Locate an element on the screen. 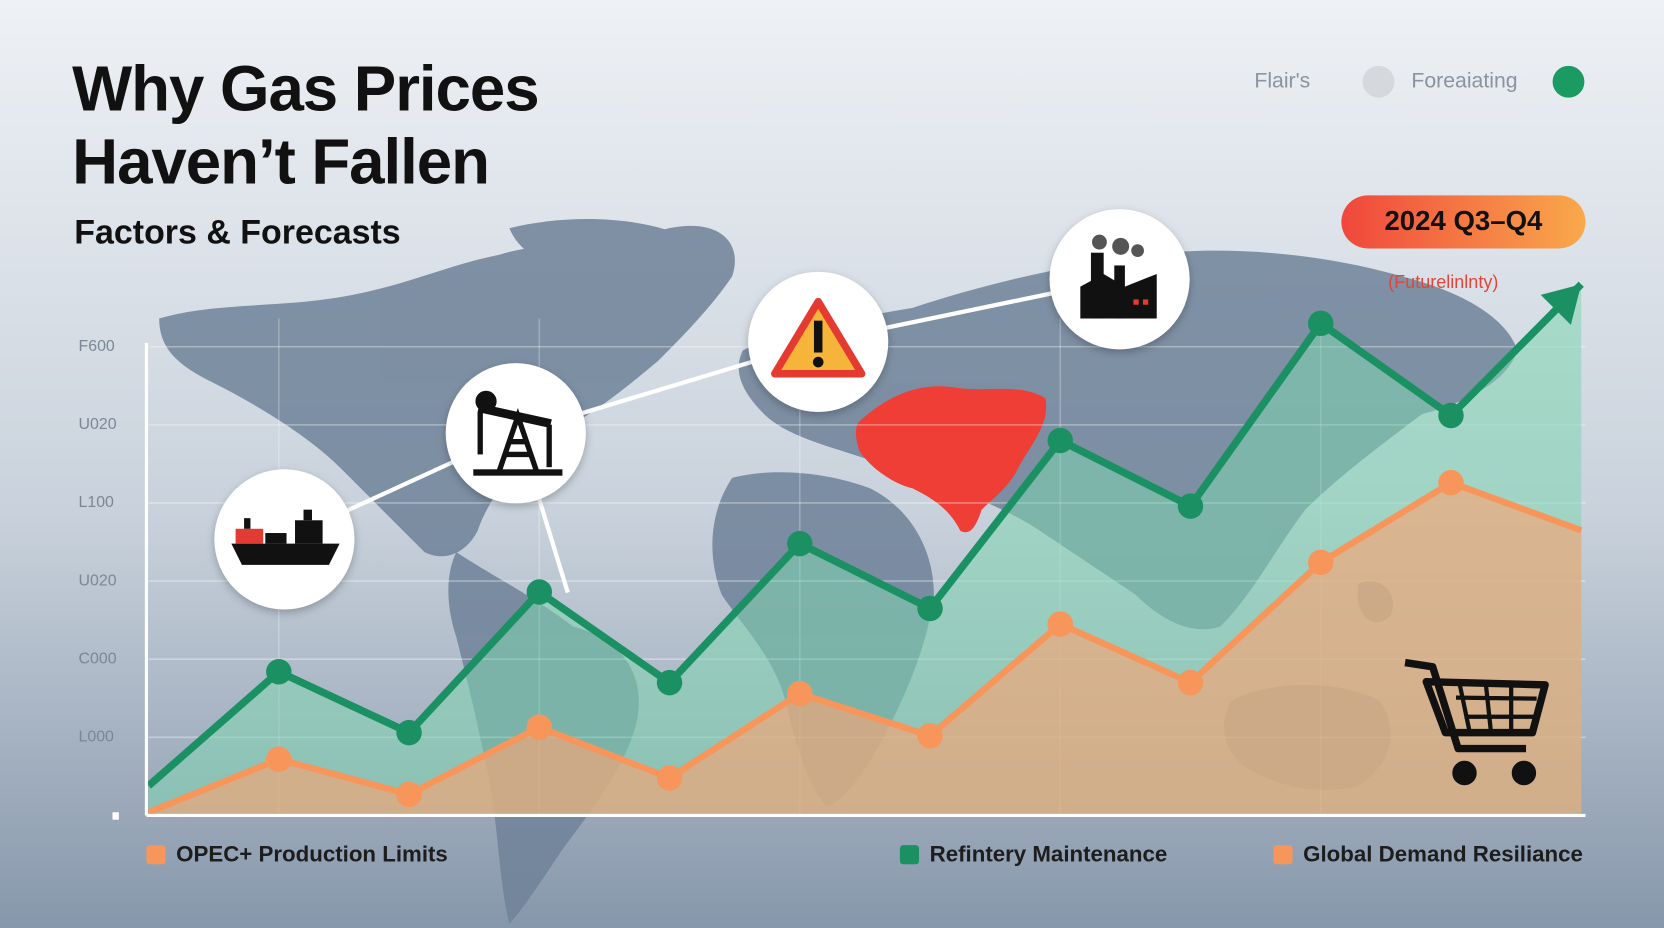 Image resolution: width=1664 pixels, height=928 pixels. period-badge-label: 2024 Q3–Q4 is located at coordinates (1463, 220).